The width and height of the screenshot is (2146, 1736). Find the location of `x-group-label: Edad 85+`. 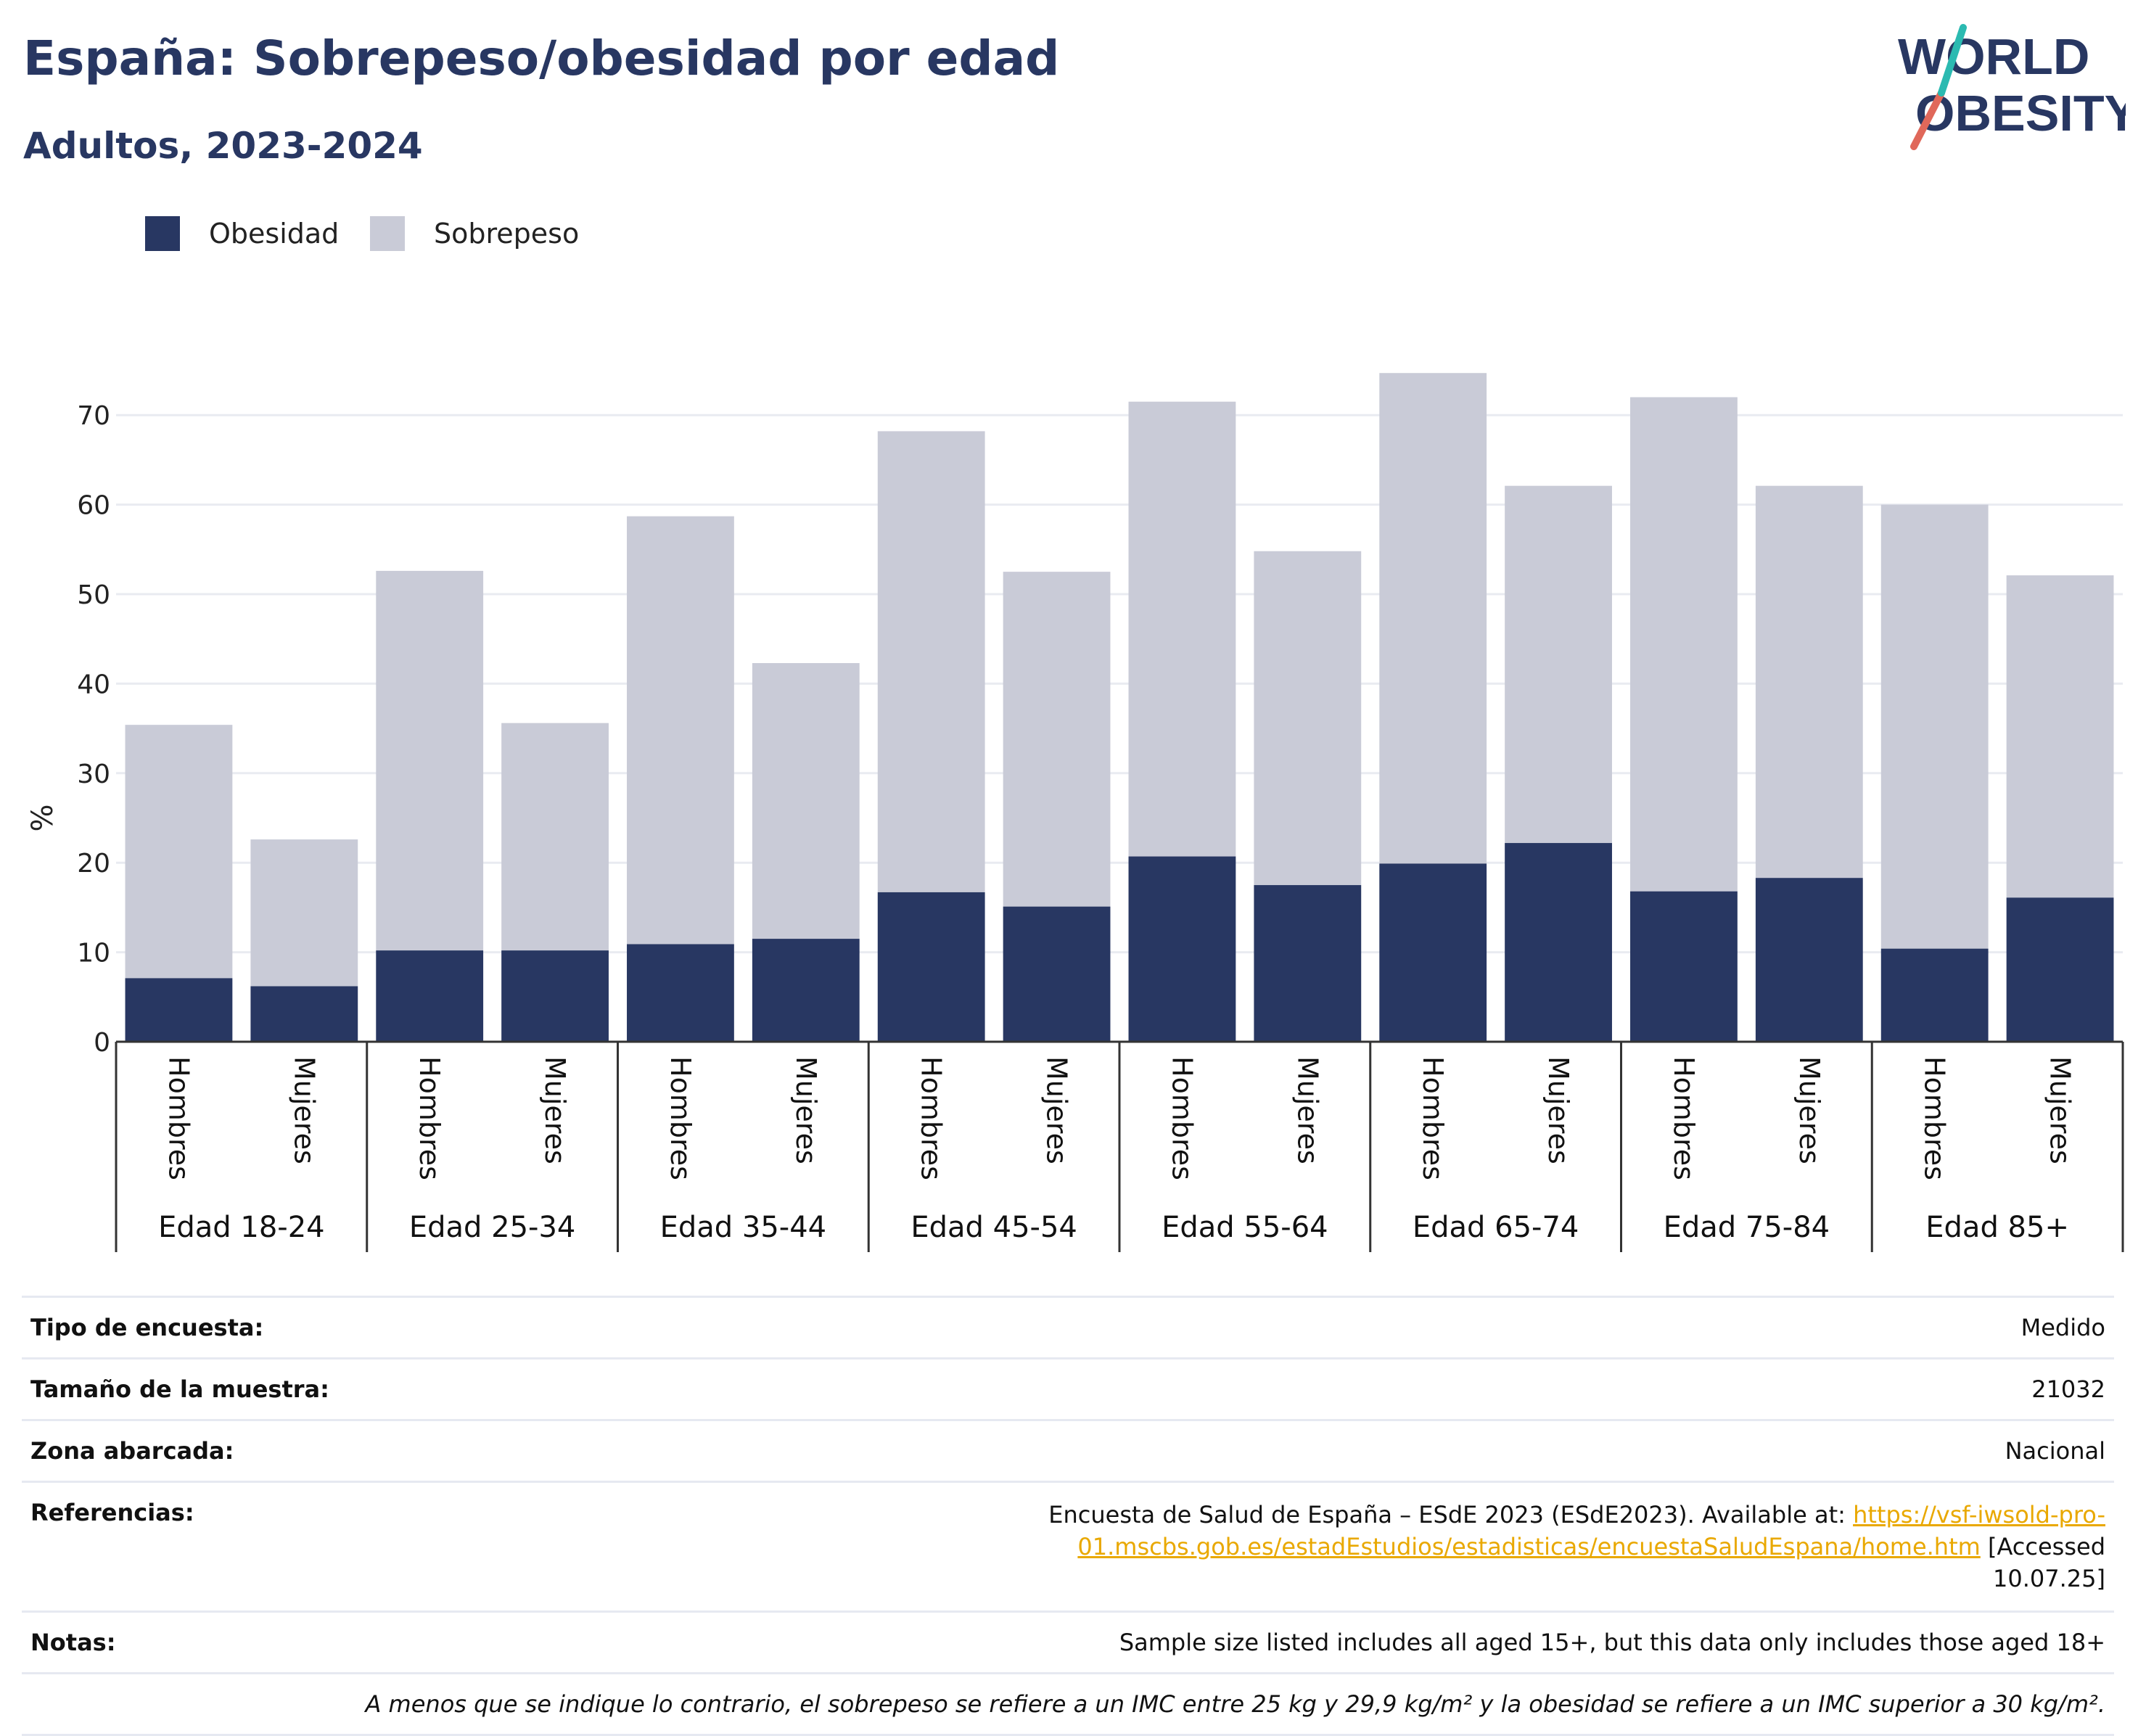

x-group-label: Edad 85+ is located at coordinates (1997, 1227).